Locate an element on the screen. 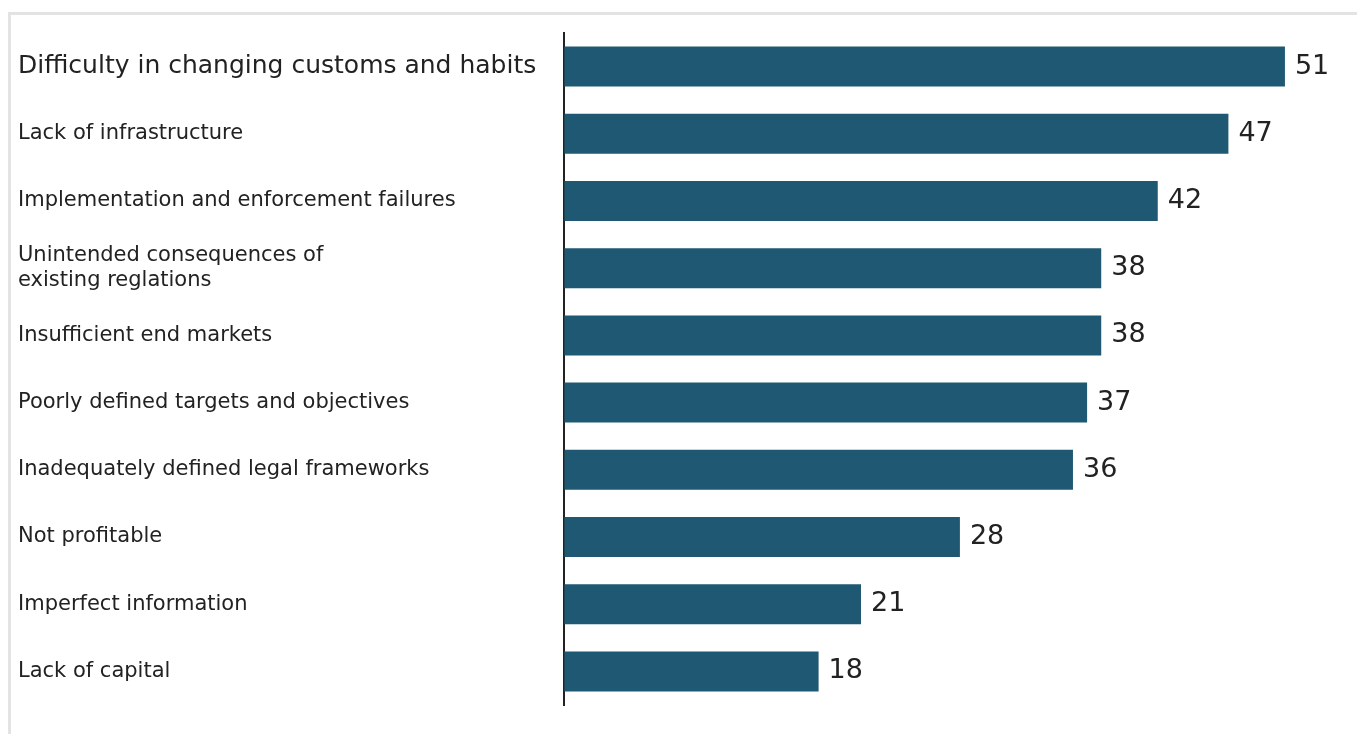  data-label: 36 is located at coordinates (1100, 467).